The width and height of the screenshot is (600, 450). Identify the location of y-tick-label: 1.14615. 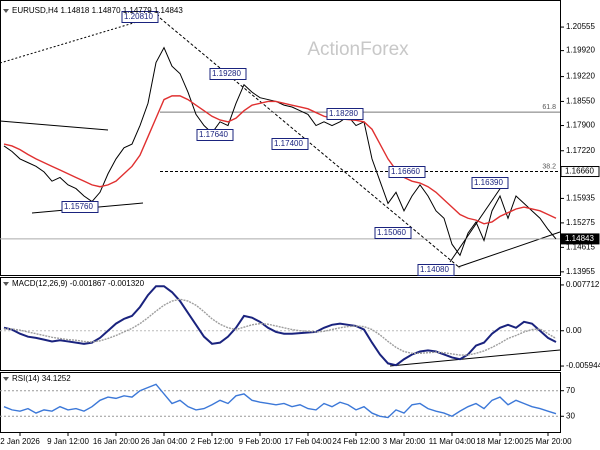
(580, 246).